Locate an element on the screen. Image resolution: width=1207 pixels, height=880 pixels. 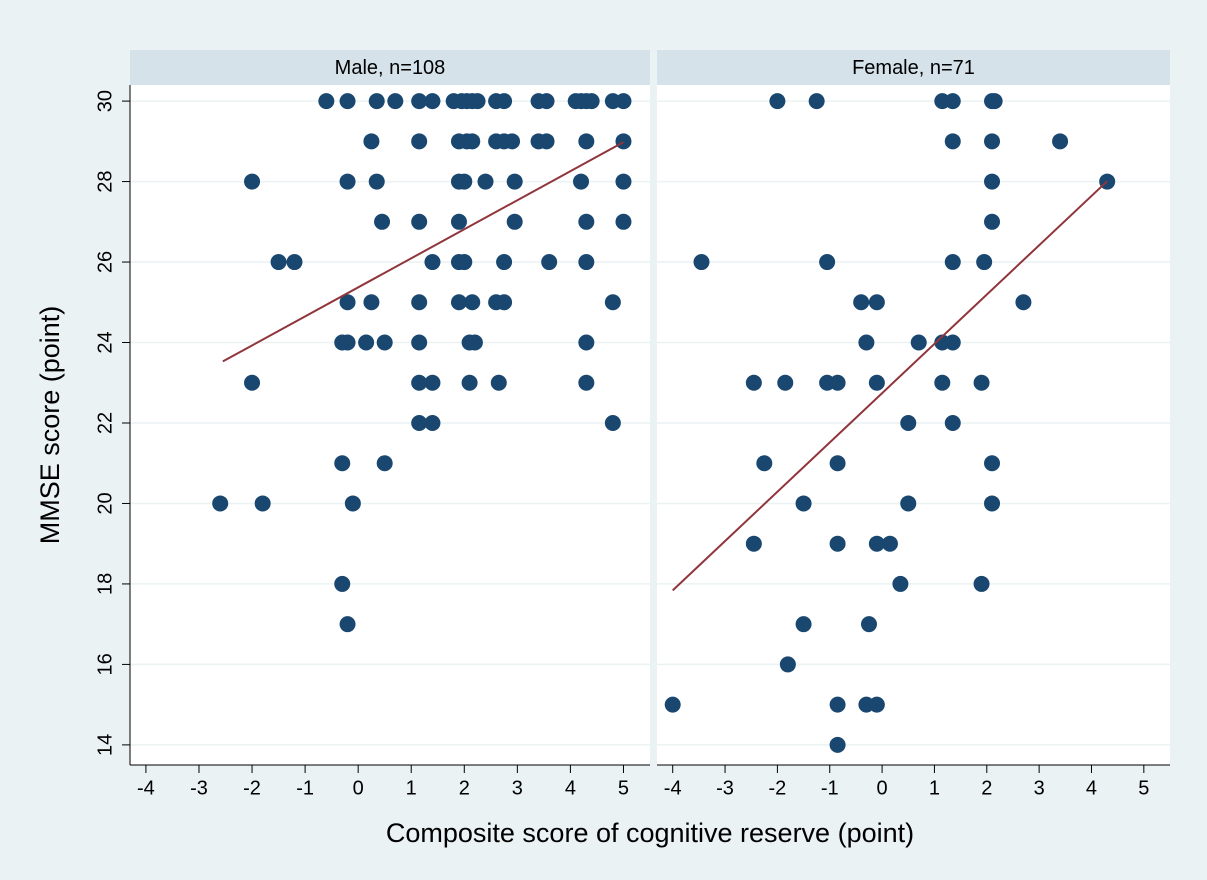
y-tick-label: 14 is located at coordinates (105, 745).